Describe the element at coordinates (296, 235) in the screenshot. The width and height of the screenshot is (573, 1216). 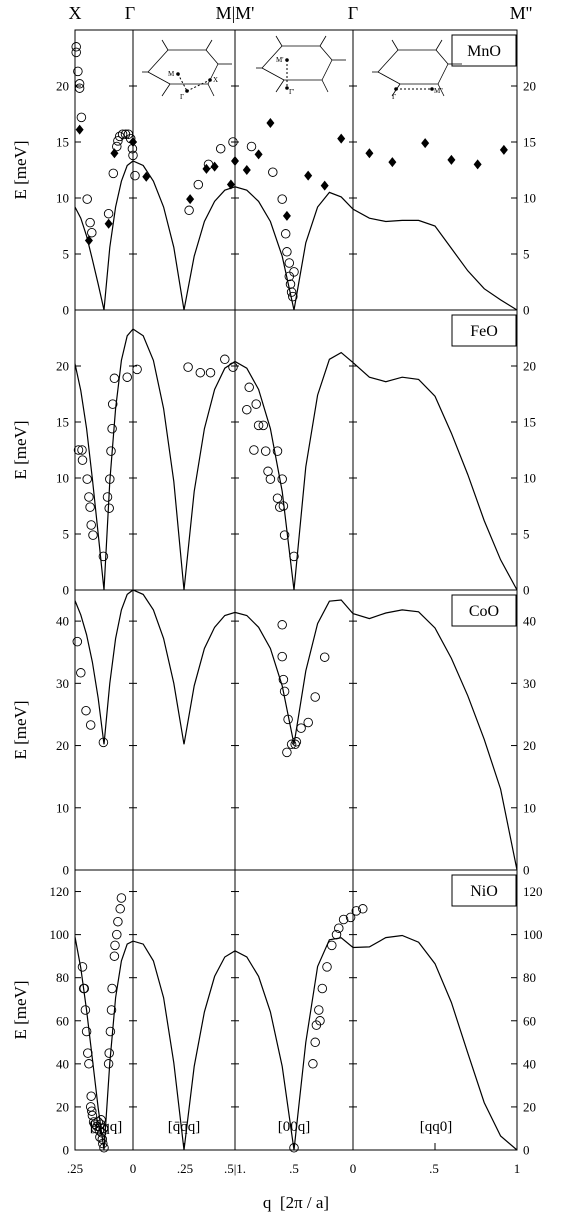
I see `theory-curve` at that location.